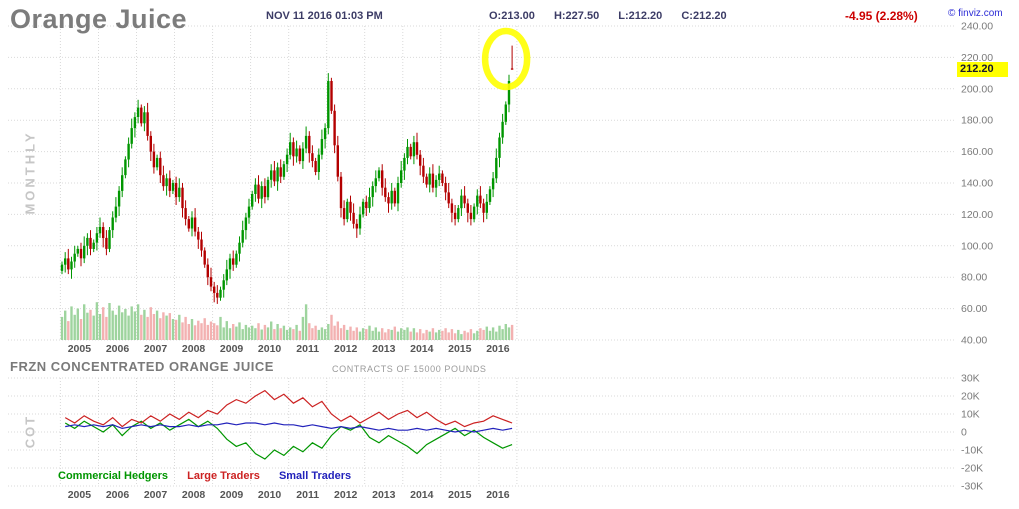 Image resolution: width=1019 pixels, height=509 pixels. I want to click on finviz-copyright-link: © finviz.com, so click(975, 13).